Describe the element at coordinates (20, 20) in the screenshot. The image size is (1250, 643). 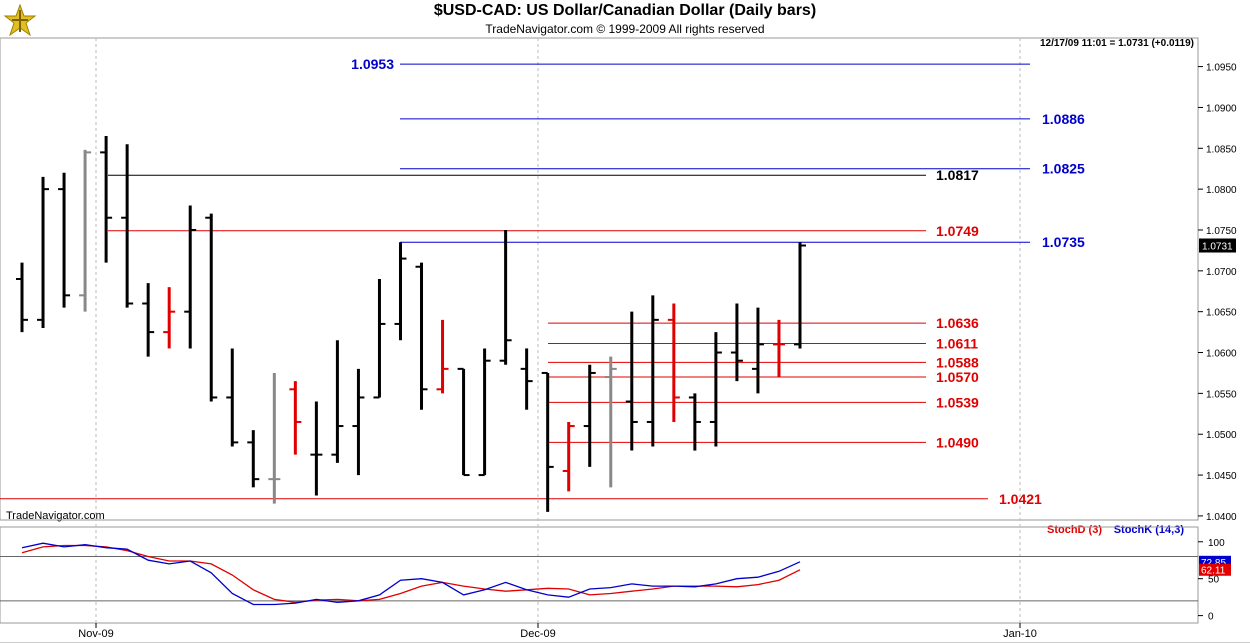
I see `trade-navigator-logo` at that location.